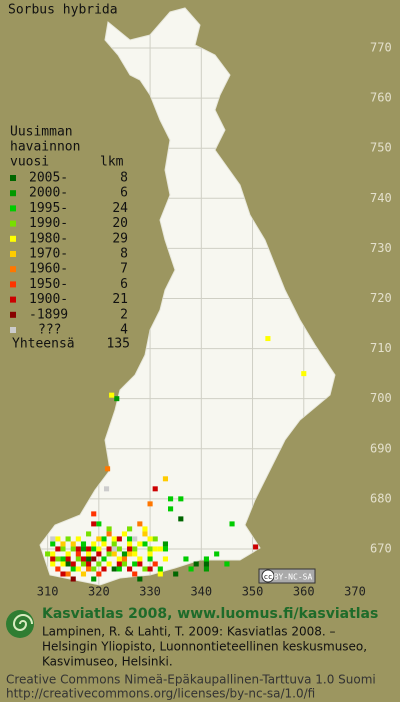 Image resolution: width=400 pixels, height=702 pixels. What do you see at coordinates (381, 198) in the screenshot?
I see `y-tick-label: 740` at bounding box center [381, 198].